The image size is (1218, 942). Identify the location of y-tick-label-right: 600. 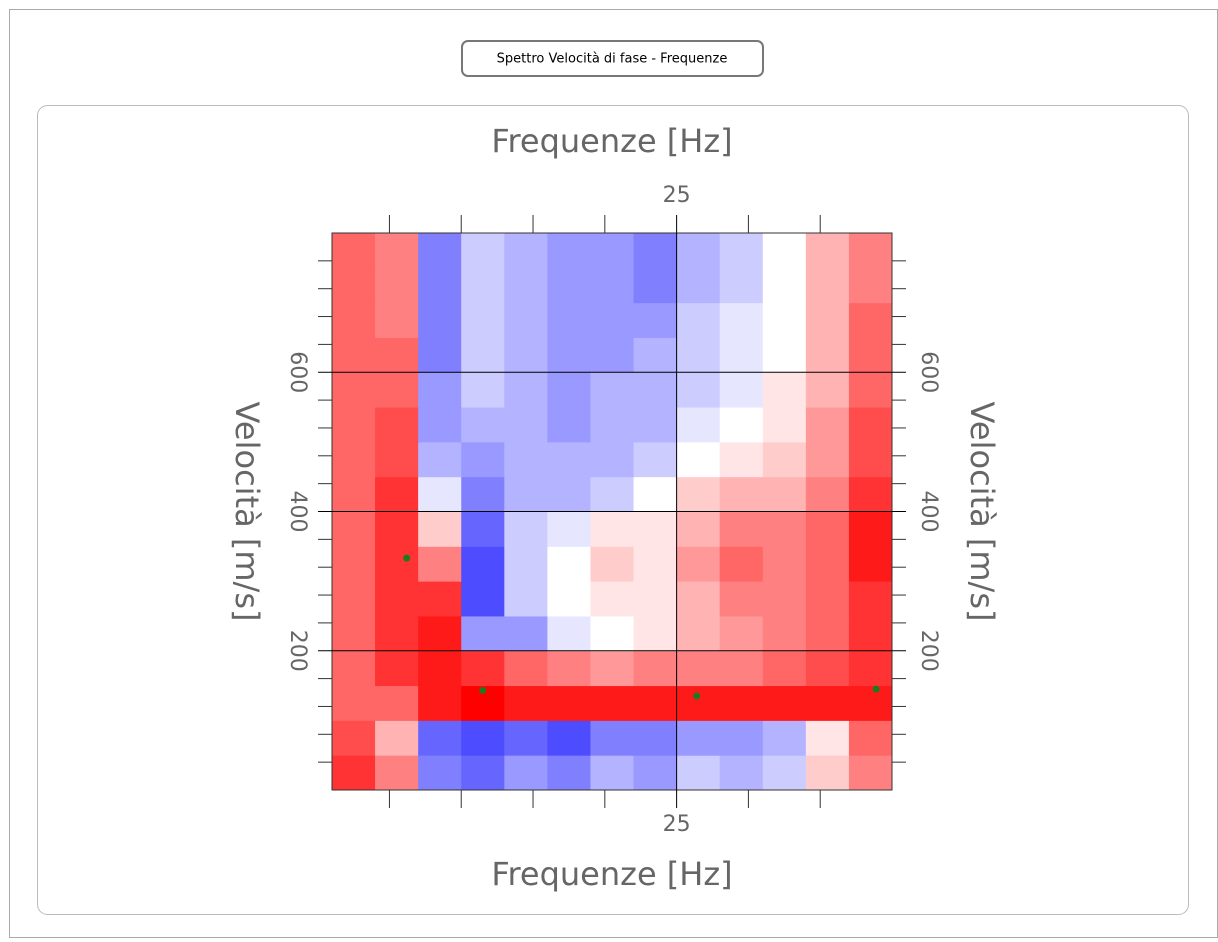
(928, 372).